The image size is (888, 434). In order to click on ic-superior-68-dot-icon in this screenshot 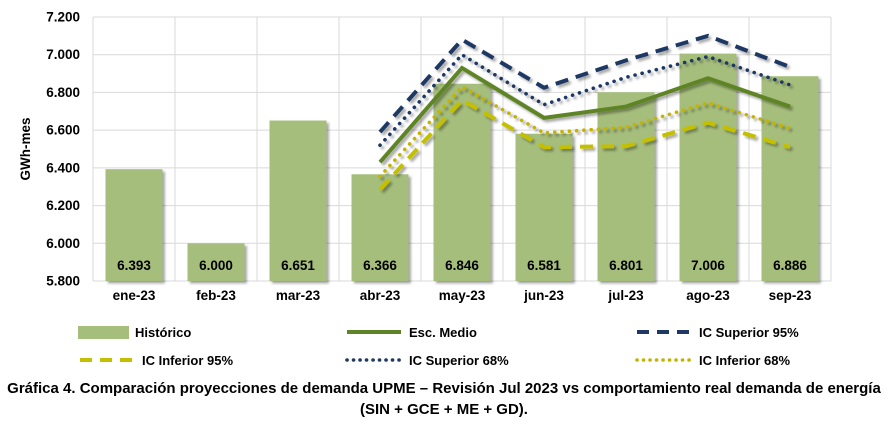, I will do `click(374, 360)`.